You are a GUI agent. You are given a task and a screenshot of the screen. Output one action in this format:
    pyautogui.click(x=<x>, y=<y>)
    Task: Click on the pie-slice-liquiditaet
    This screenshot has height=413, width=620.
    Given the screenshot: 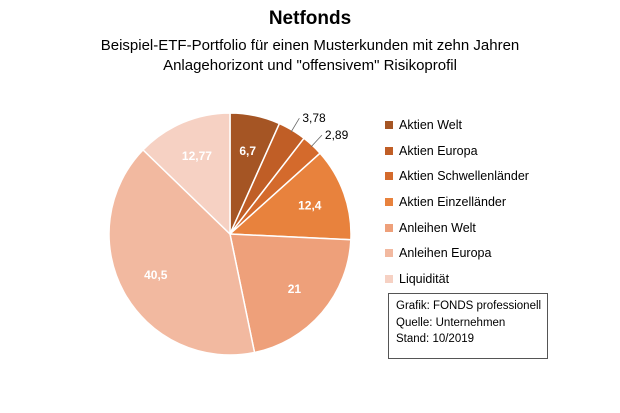 What is the action you would take?
    pyautogui.click(x=186, y=174)
    